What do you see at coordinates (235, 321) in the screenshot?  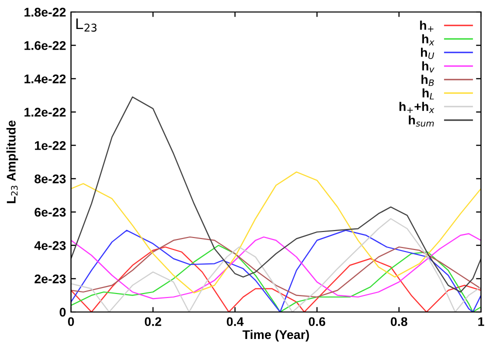 I see `x-tick-label: 0.4` at bounding box center [235, 321].